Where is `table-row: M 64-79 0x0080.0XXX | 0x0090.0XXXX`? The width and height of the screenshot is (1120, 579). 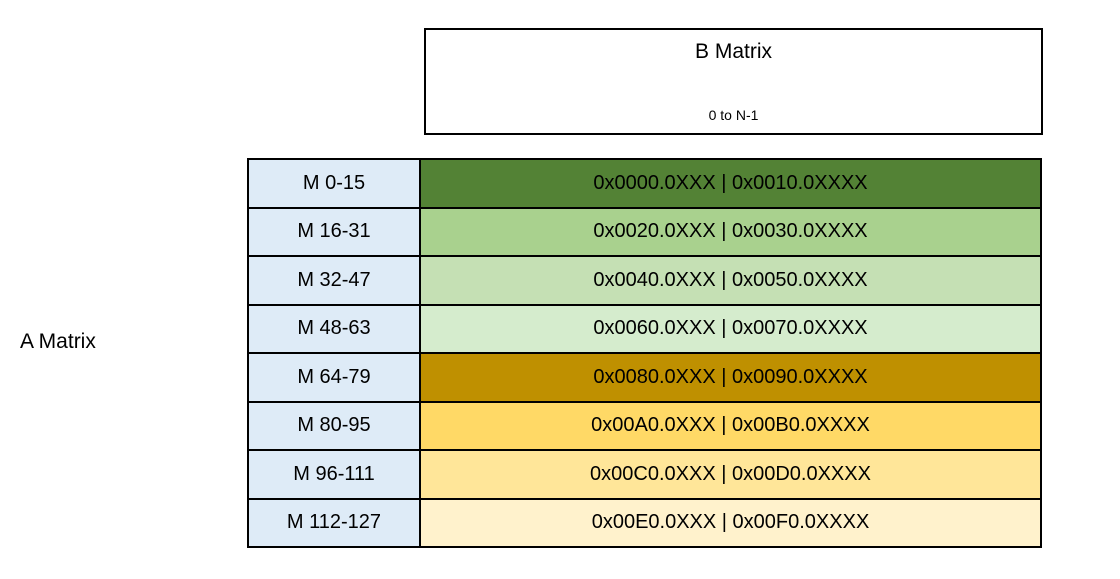
table-row: M 64-79 0x0080.0XXX | 0x0090.0XXXX is located at coordinates (644, 378).